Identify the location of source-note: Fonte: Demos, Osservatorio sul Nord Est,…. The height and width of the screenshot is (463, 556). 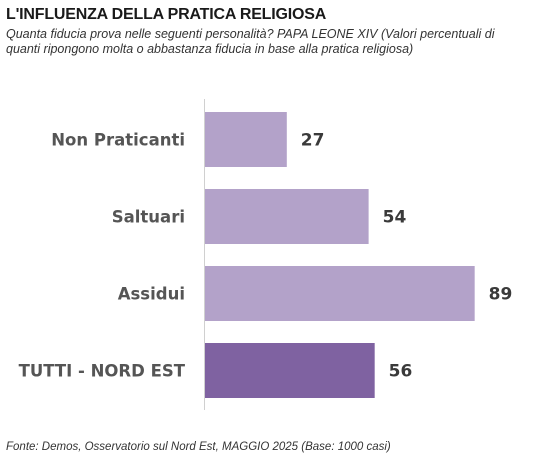
(198, 447).